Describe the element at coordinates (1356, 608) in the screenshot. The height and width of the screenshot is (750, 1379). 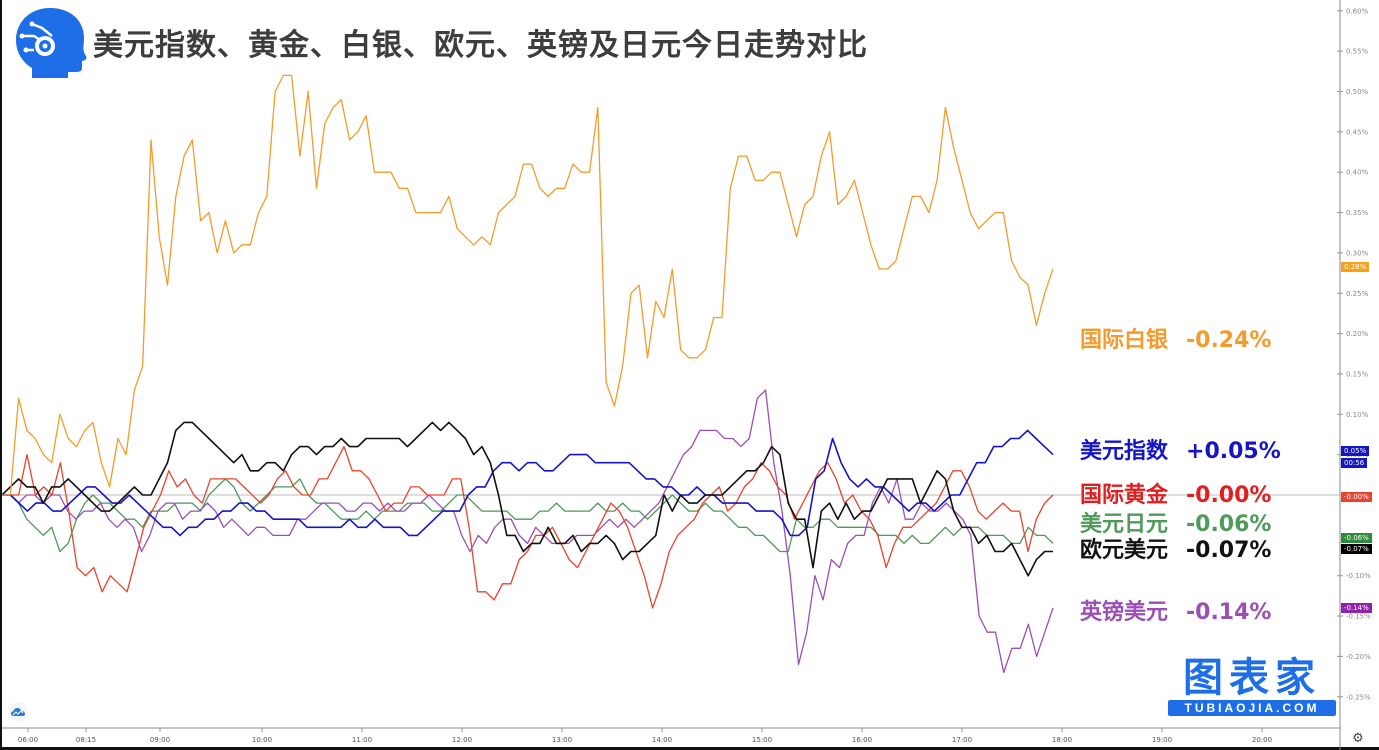
I see `price-tag-gbpusd: -0.14%` at that location.